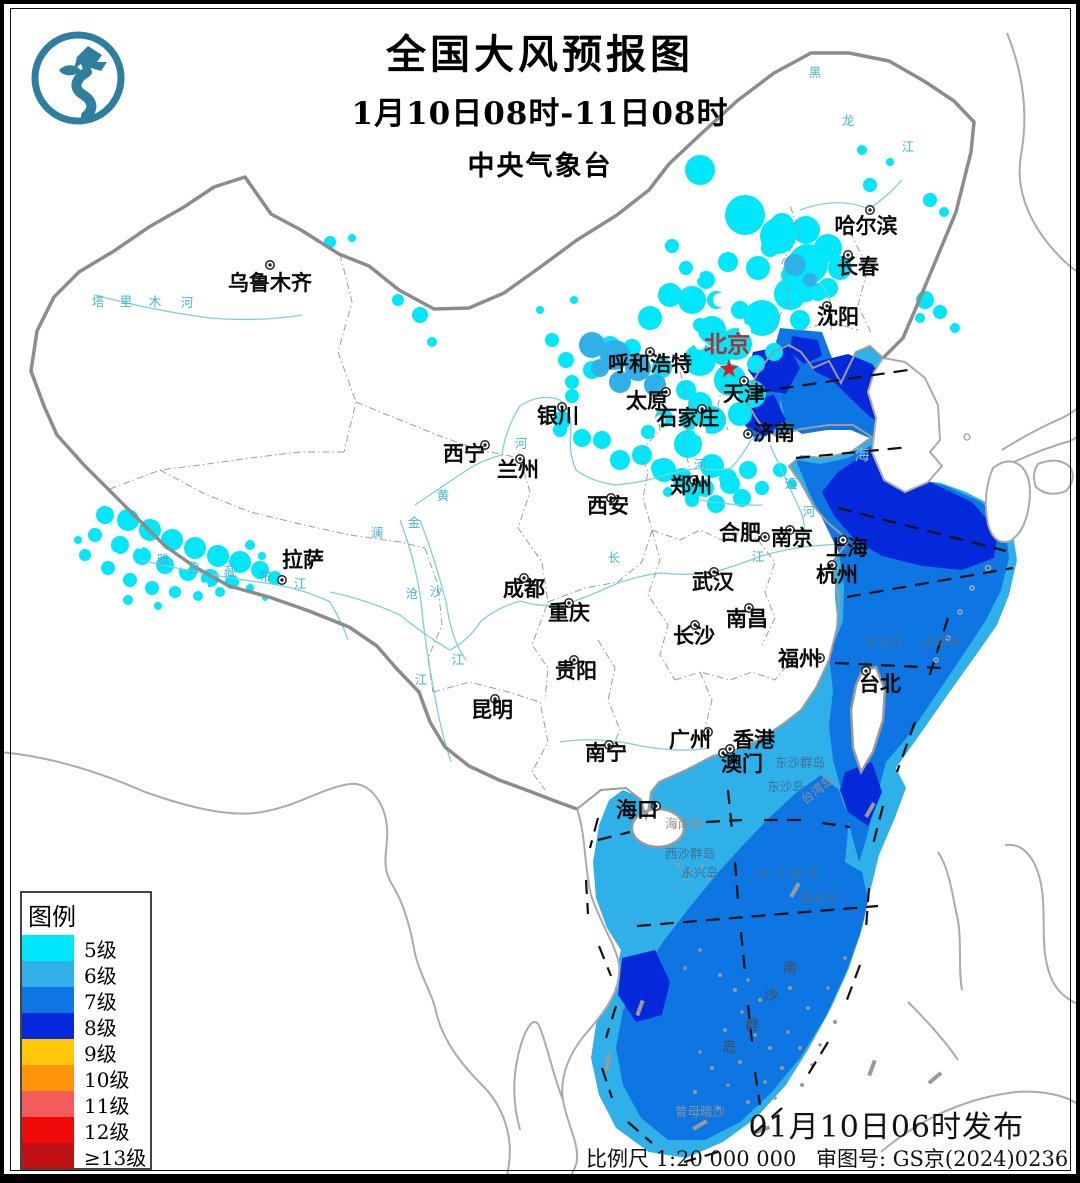 Image resolution: width=1080 pixels, height=1183 pixels. I want to click on river-label: 黑, so click(815, 72).